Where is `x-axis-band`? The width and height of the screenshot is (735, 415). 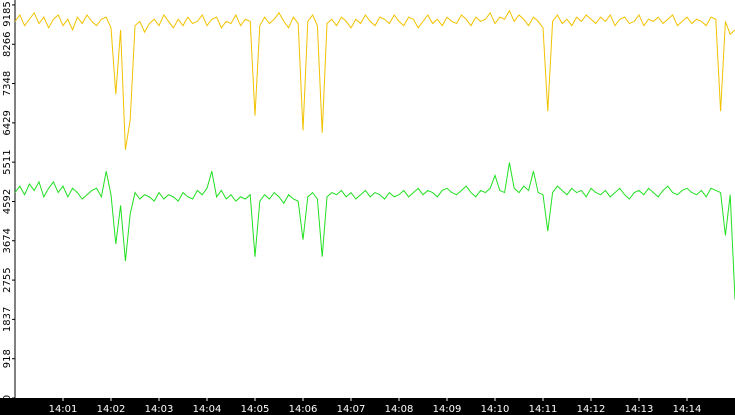 x-axis-band is located at coordinates (367, 406).